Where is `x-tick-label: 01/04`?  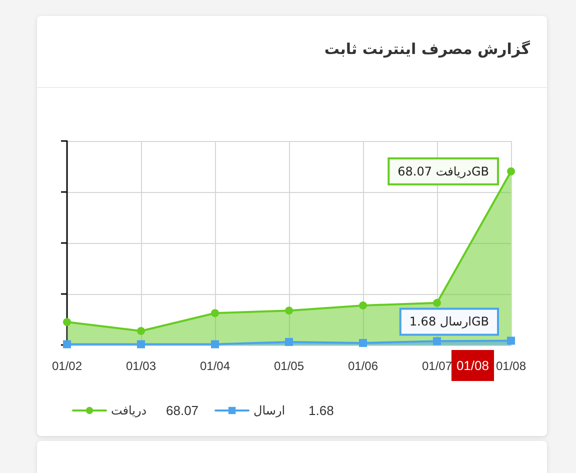
x-tick-label: 01/04 is located at coordinates (215, 366).